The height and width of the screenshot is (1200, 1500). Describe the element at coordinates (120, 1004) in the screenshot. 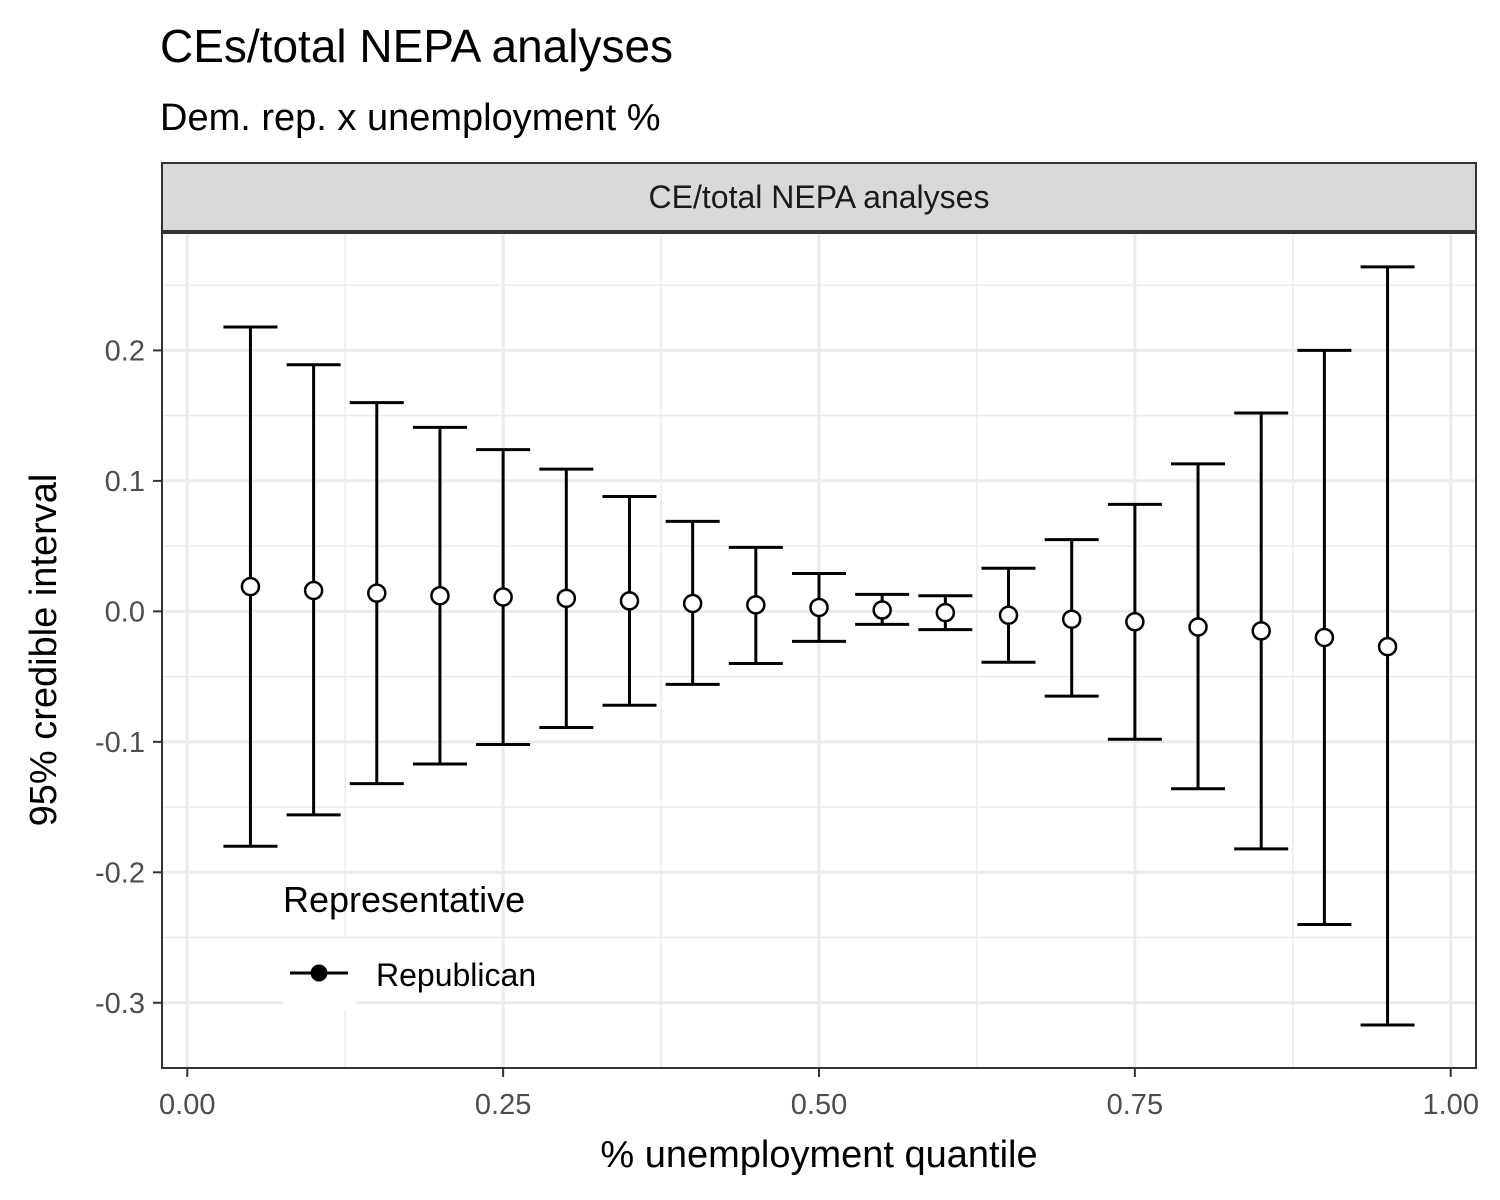

I see `y-tick-label: -0.3` at that location.